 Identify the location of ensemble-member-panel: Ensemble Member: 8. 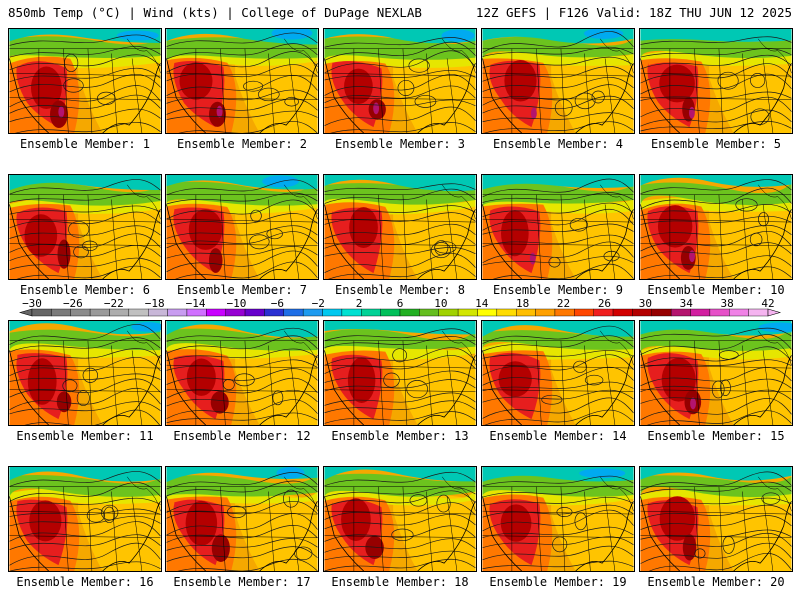
(400, 235).